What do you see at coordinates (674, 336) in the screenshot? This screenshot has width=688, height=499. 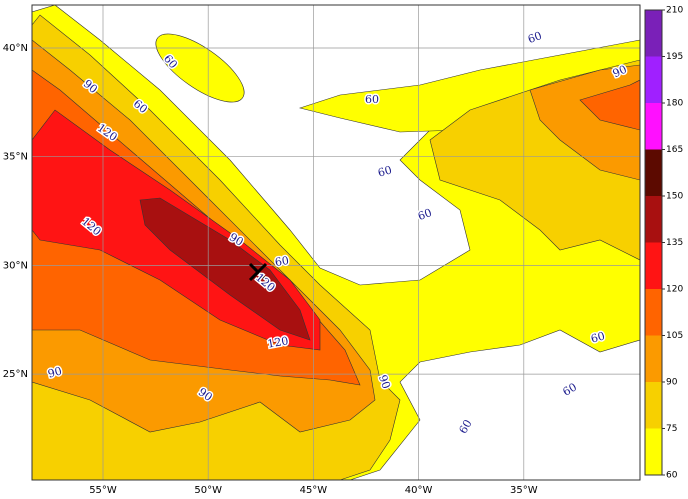 I see `colorbar-label: 105` at bounding box center [674, 336].